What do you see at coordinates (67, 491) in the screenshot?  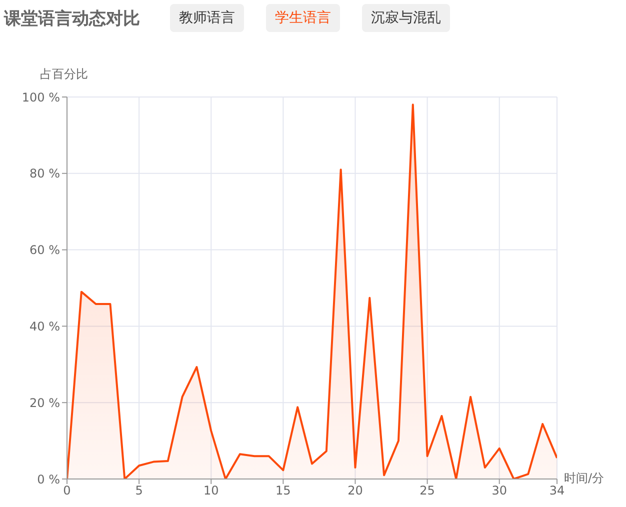 I see `x-tick-label: 0` at bounding box center [67, 491].